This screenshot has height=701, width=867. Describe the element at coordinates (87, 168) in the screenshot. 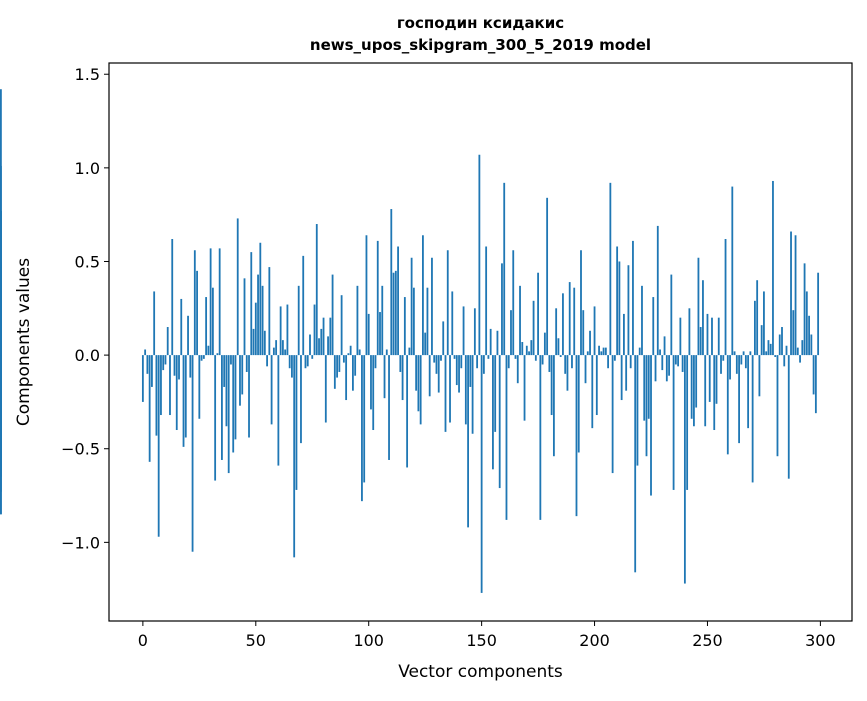

I see `y-tick-label: 1.0` at that location.